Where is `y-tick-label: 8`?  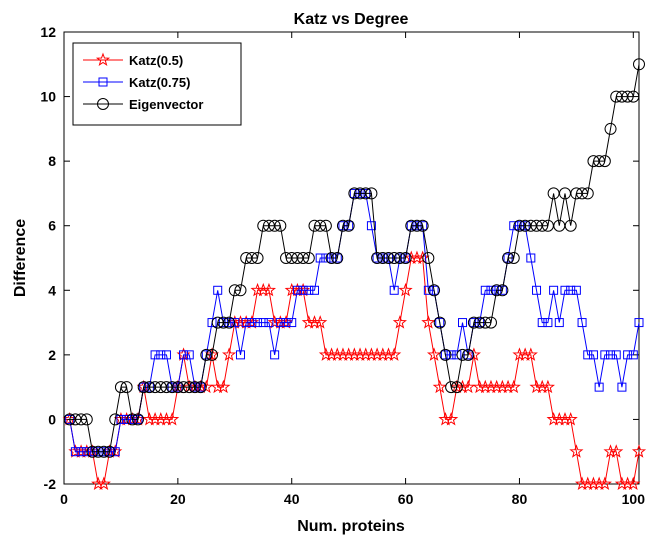 y-tick-label: 8 is located at coordinates (52, 161).